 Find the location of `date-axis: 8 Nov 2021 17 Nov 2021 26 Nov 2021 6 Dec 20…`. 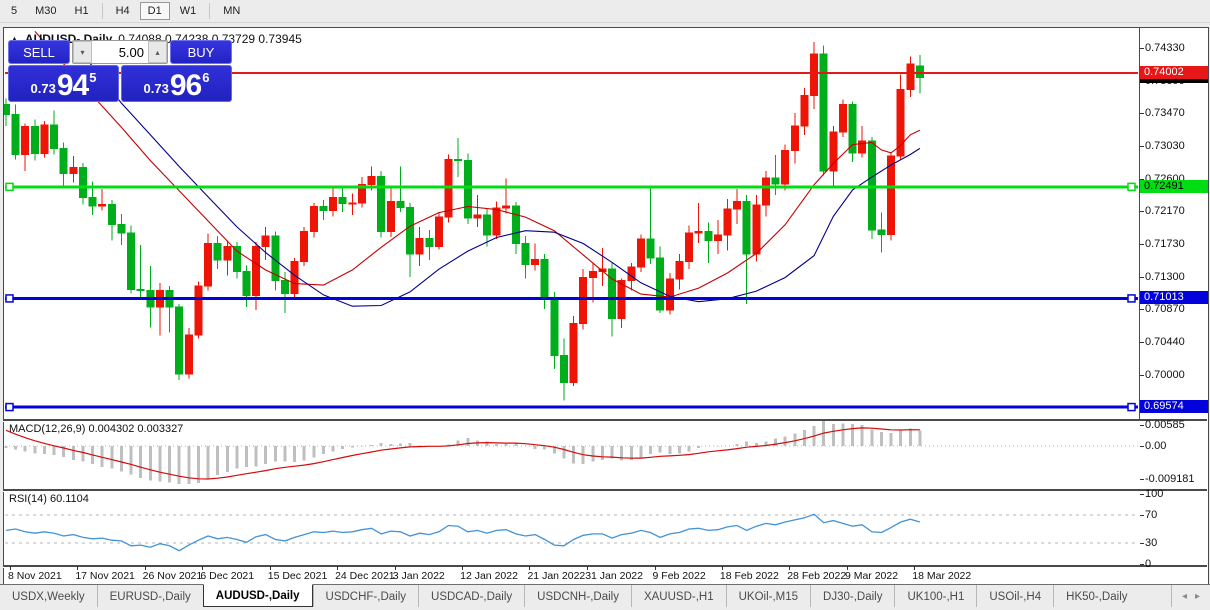

date-axis: 8 Nov 2021 17 Nov 2021 26 Nov 2021 6 Dec 20… is located at coordinates (572, 574).